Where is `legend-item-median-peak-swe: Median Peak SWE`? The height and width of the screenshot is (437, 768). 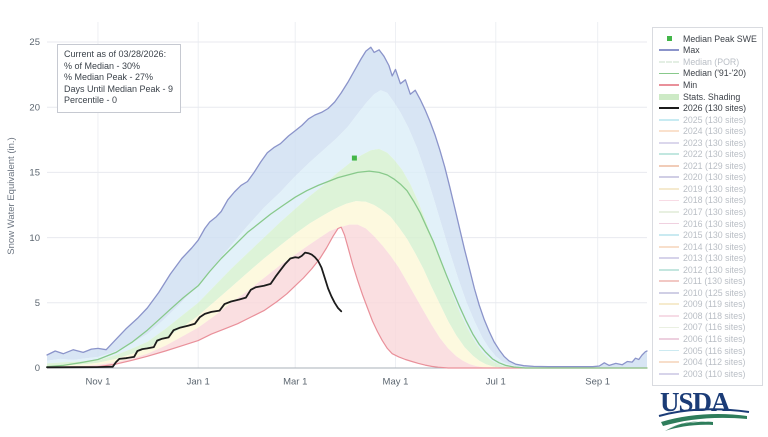
legend-item-median-peak-swe: Median Peak SWE is located at coordinates (708, 39).